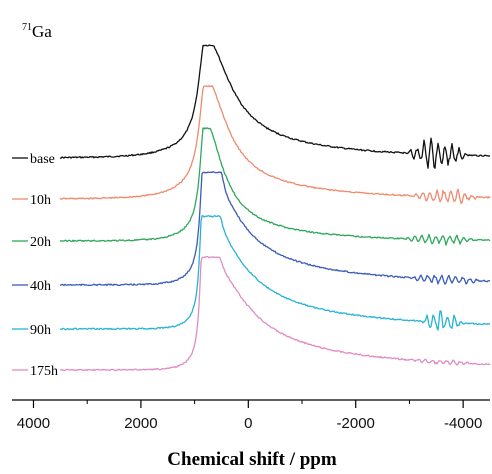 The image size is (492, 474). I want to click on trace-label-175h: 175h, so click(44, 371).